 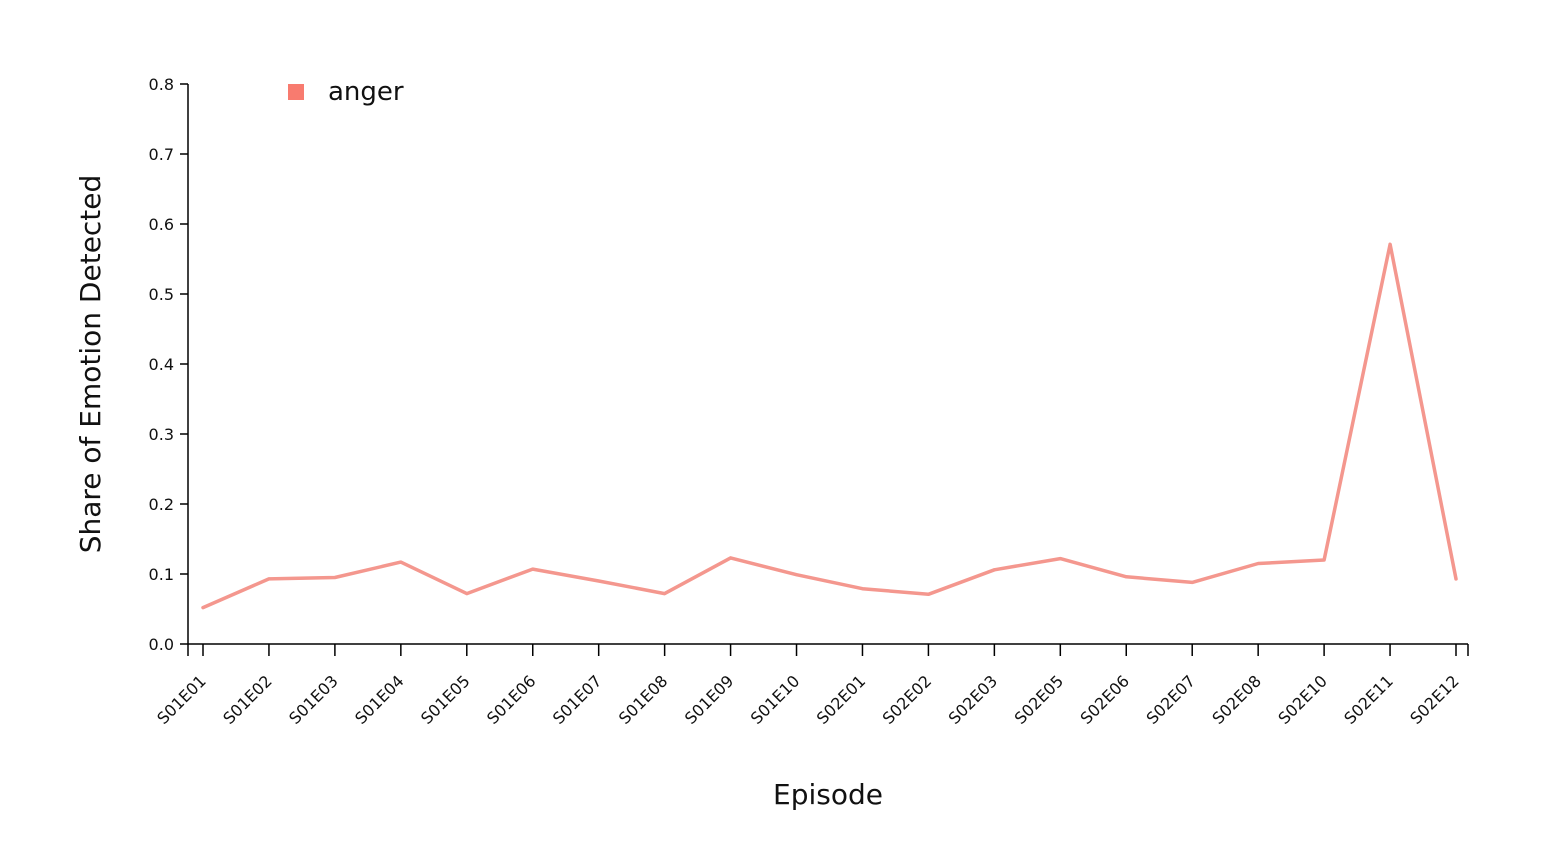 What do you see at coordinates (1236, 699) in the screenshot?
I see `x-tick-label: S02E08` at bounding box center [1236, 699].